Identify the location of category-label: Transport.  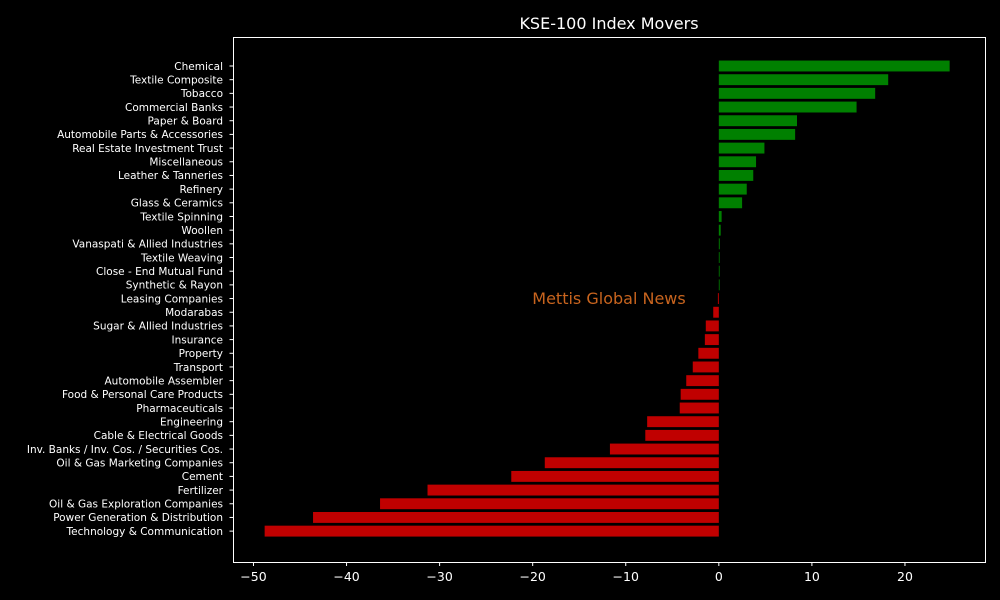
(198, 368).